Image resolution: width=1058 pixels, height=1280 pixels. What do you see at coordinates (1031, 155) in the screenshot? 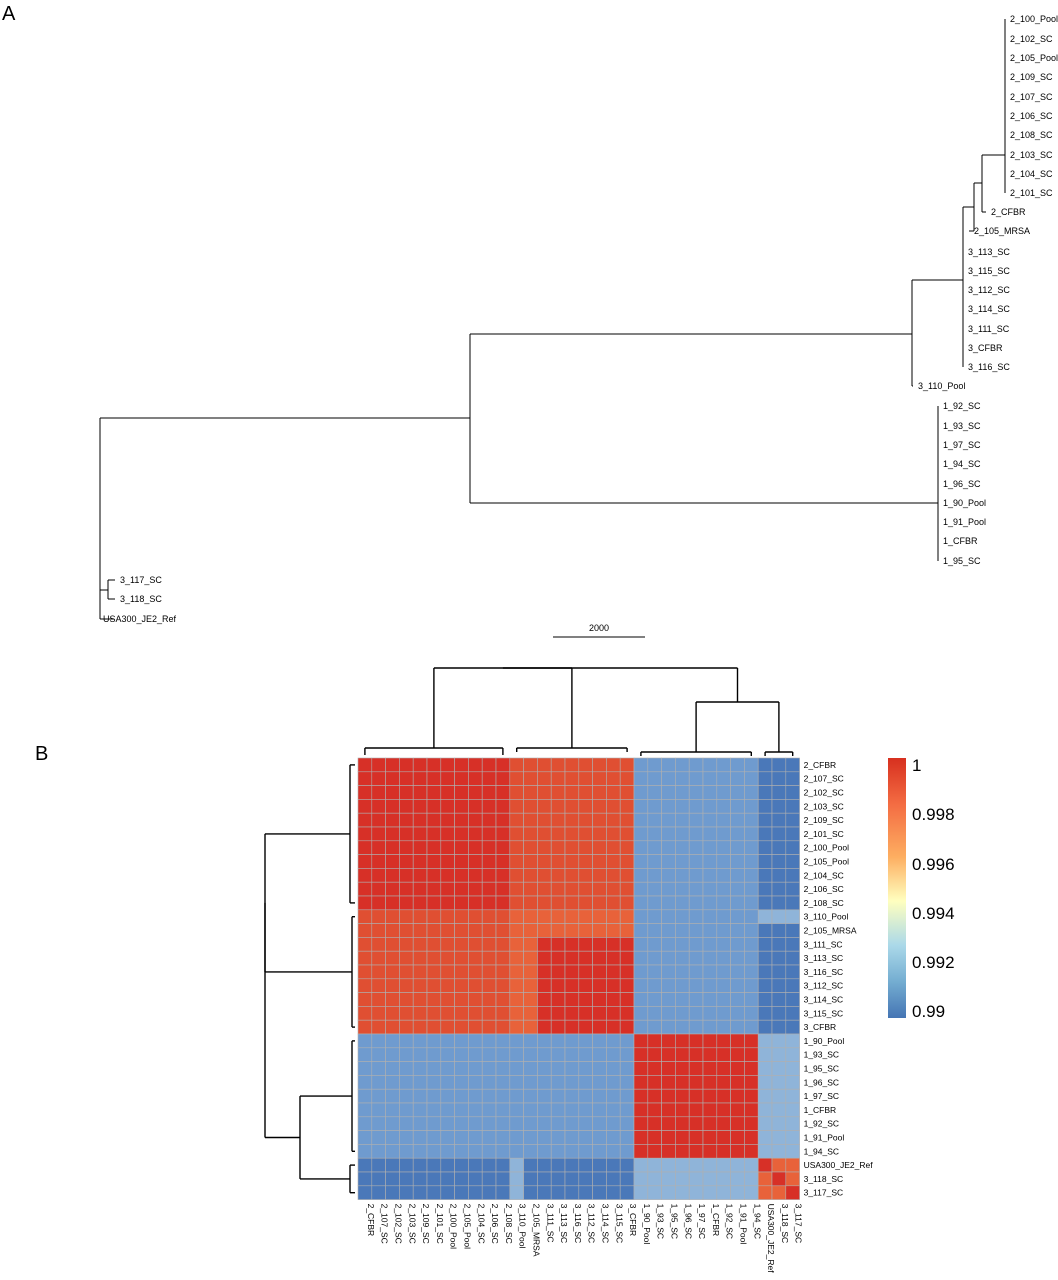
I see `tree-tip-label: 2_103_SC` at bounding box center [1031, 155].